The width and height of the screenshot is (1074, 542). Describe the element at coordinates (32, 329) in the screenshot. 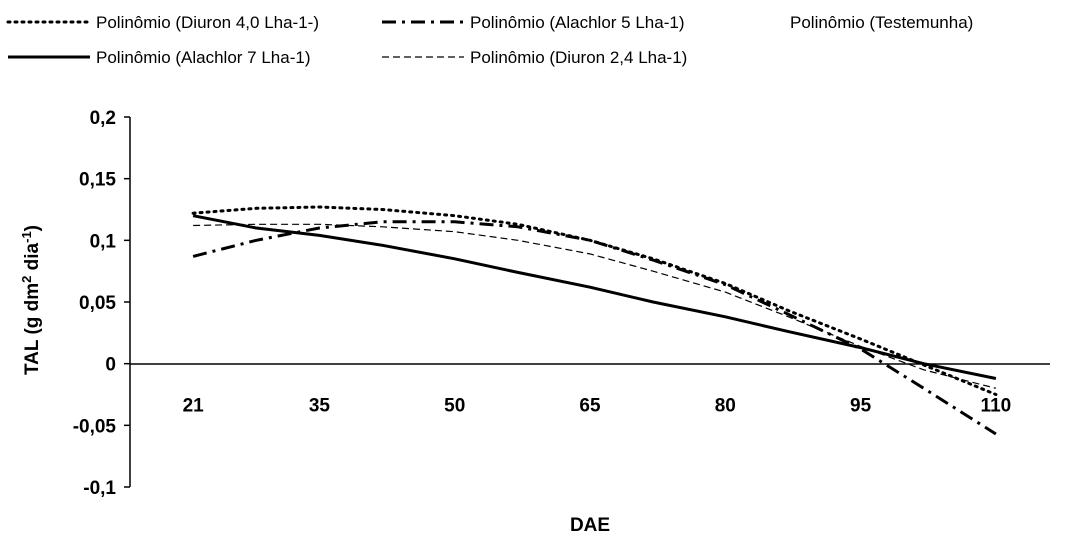

I see `y-axis-title-main: TAL (g dm` at that location.